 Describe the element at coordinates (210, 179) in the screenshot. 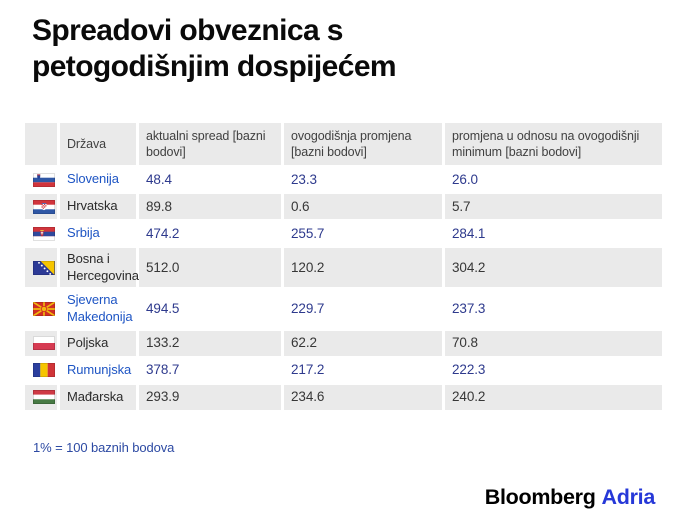

I see `spread-value: 48.4` at that location.